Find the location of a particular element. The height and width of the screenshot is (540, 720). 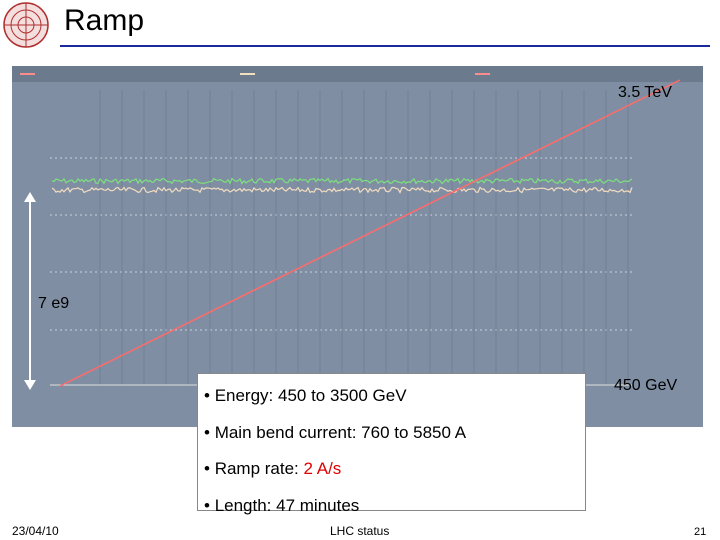

bullet-text: Length: 47 minutes is located at coordinates (287, 505).